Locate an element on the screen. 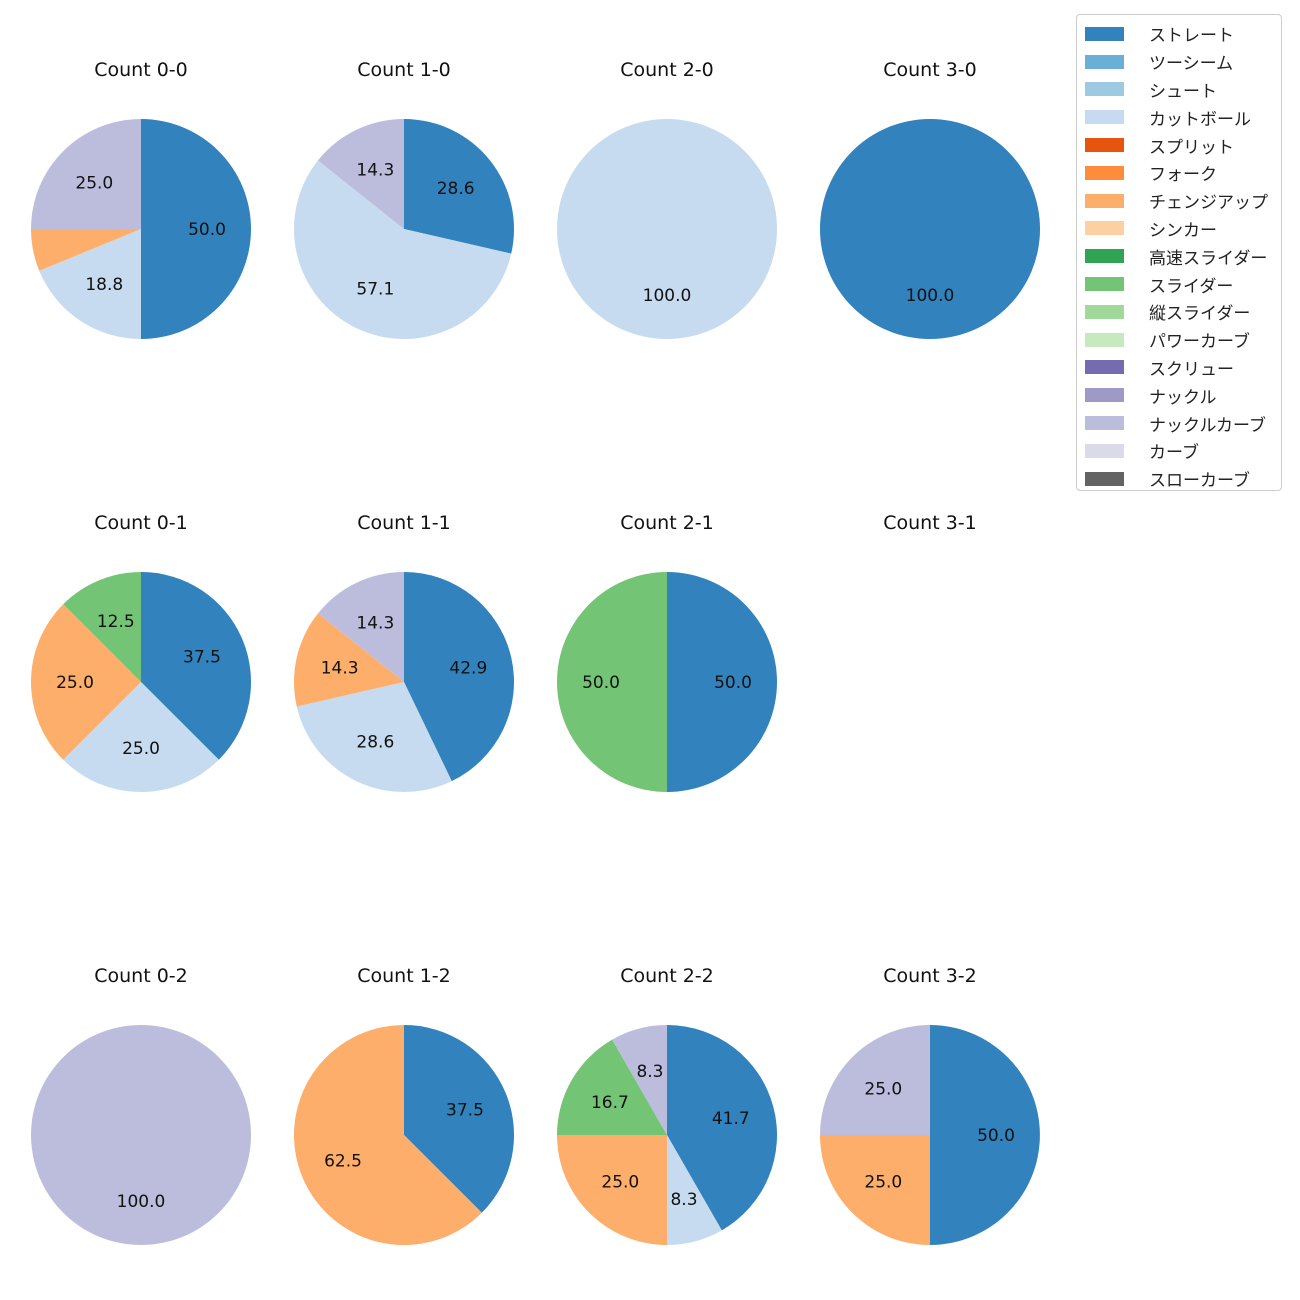 This screenshot has width=1300, height=1300. legend-item: 縦スライダー is located at coordinates (1179, 312).